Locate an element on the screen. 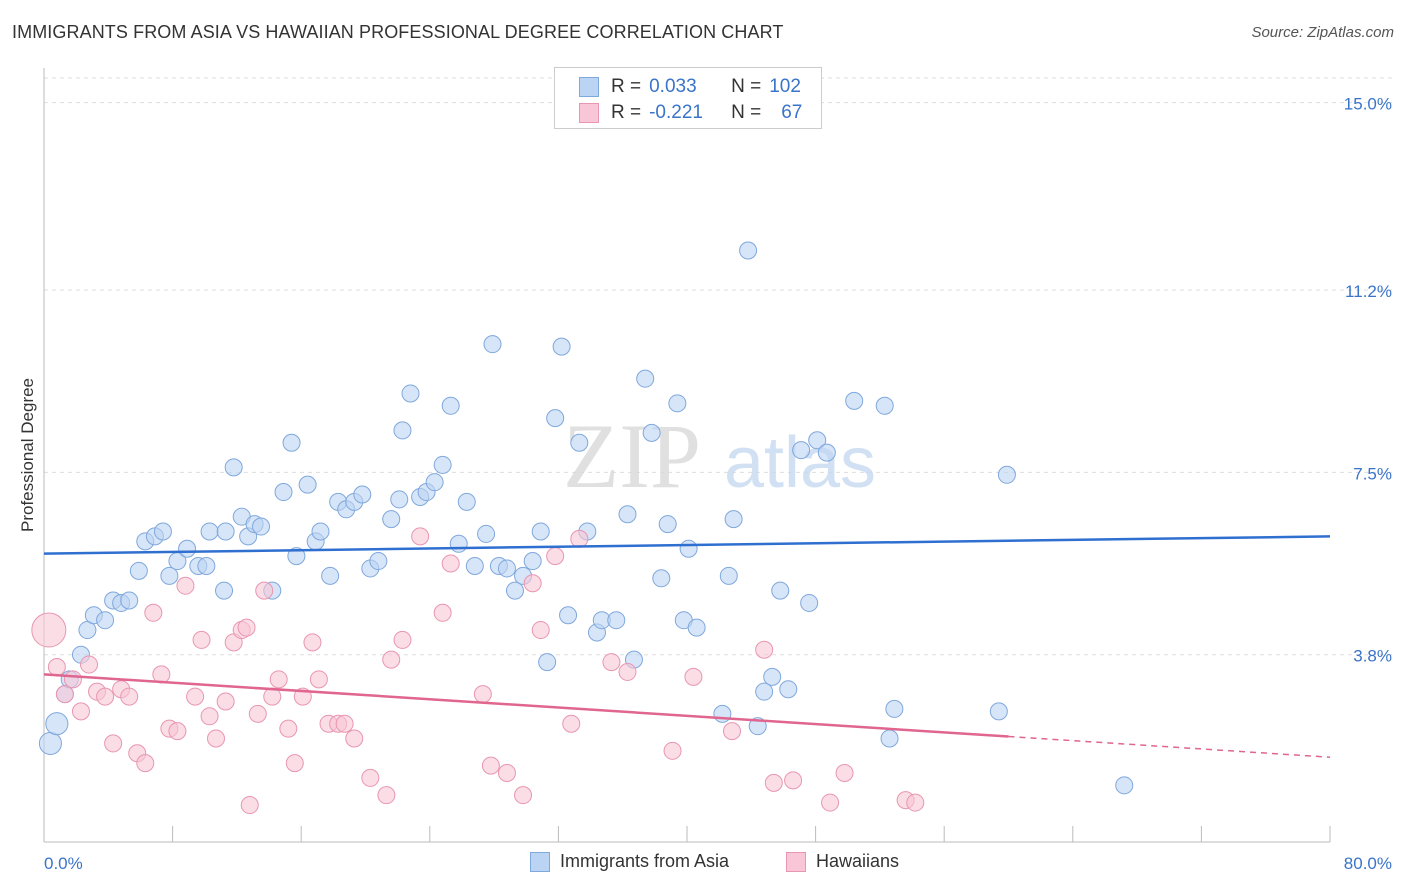 This screenshot has width=1406, height=892. legend-label: Hawaiians is located at coordinates (858, 861).